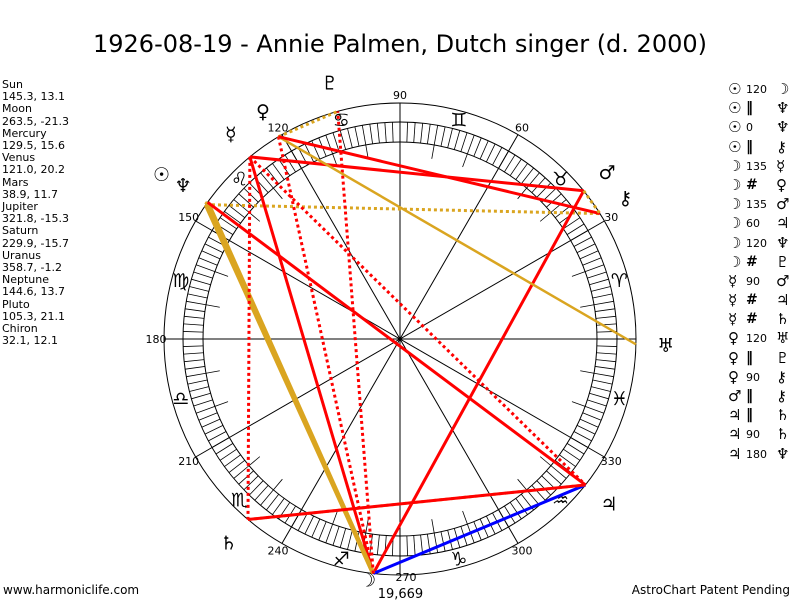 Image resolution: width=800 pixels, height=600 pixels. What do you see at coordinates (12, 84) in the screenshot?
I see `planet-name-sun: Sun` at bounding box center [12, 84].